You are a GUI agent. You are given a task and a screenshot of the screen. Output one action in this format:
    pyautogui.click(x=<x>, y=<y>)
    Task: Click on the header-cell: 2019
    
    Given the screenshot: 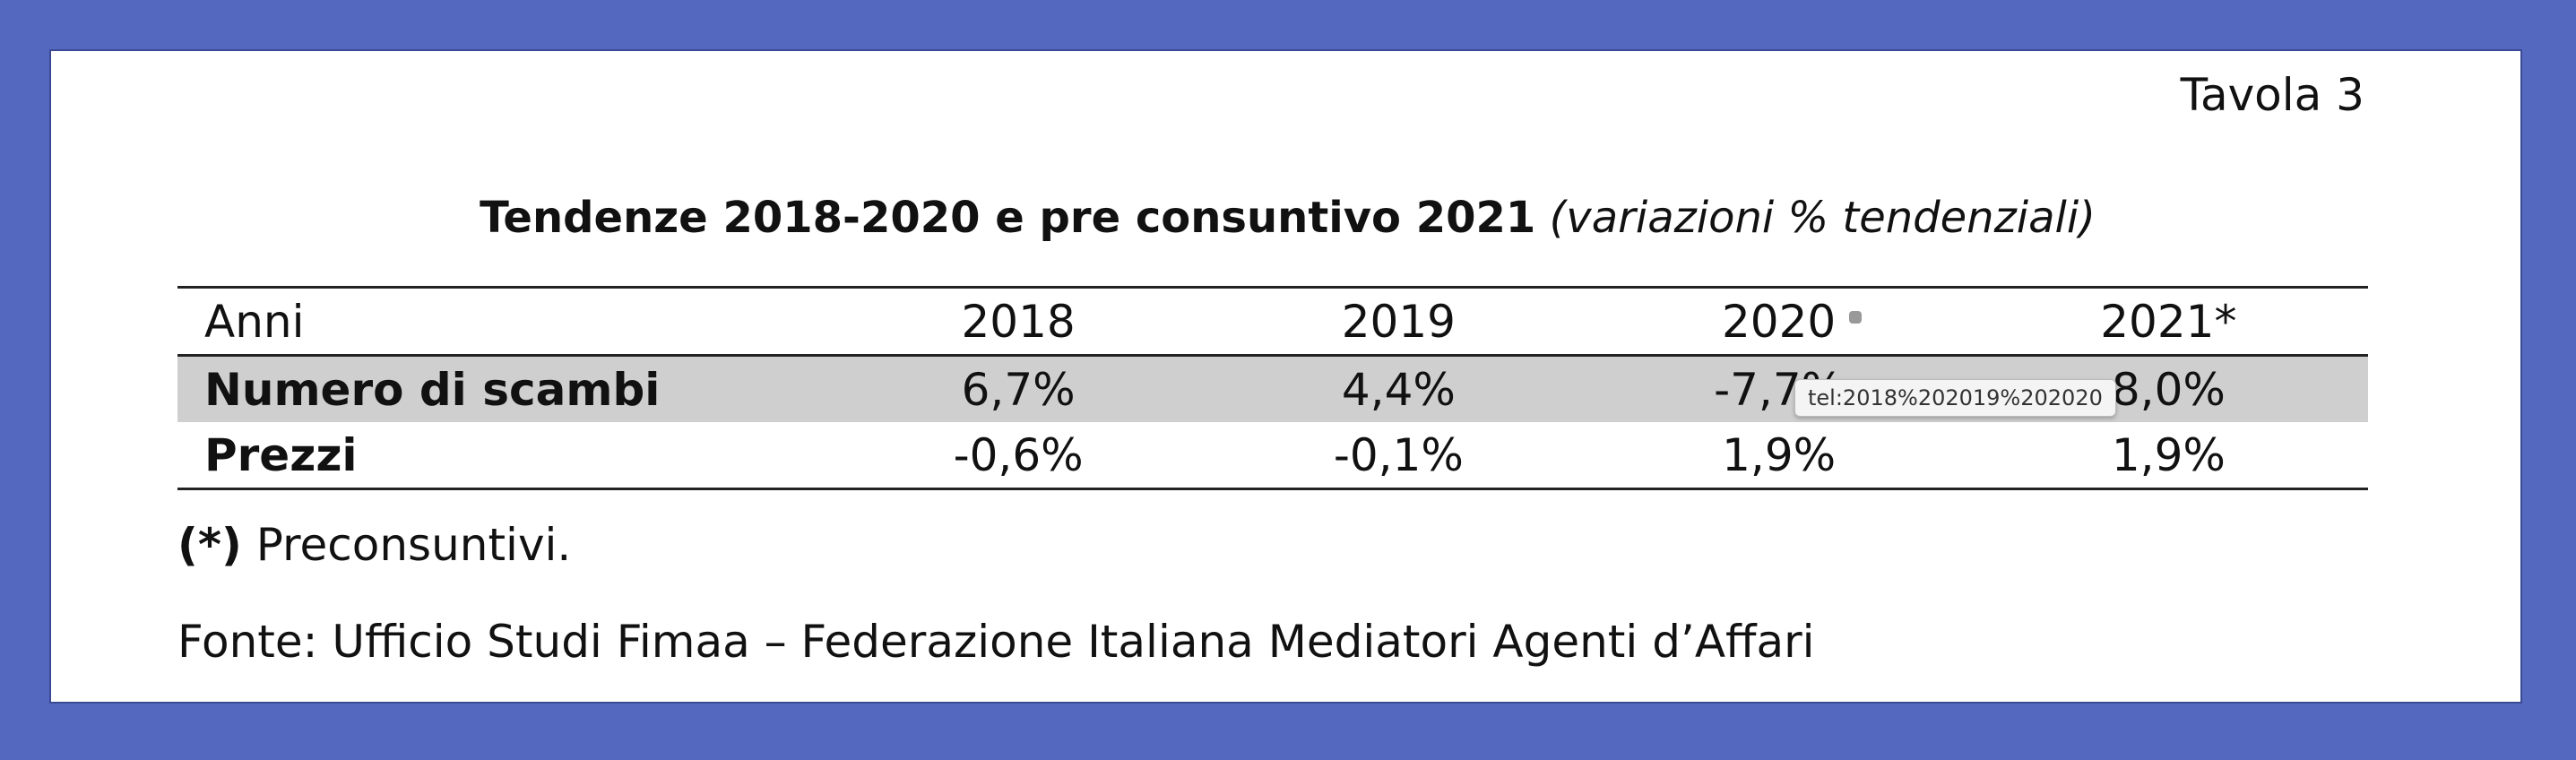 What is the action you would take?
    pyautogui.click(x=1398, y=321)
    